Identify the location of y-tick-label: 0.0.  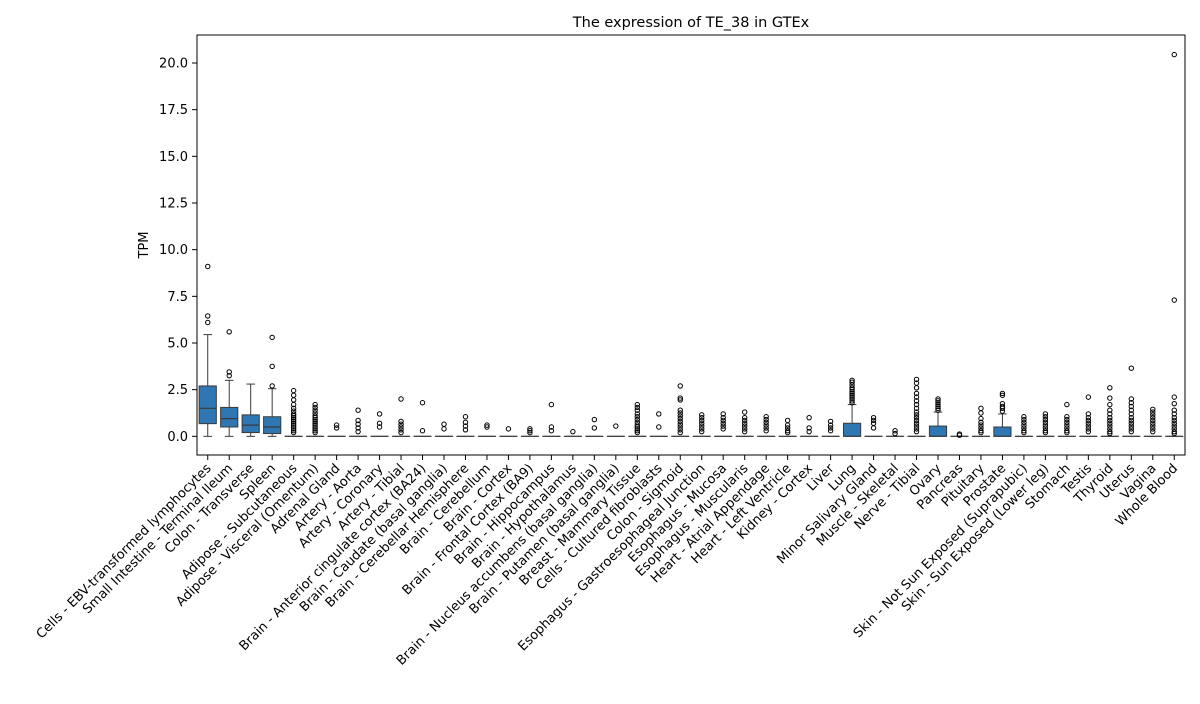
(177, 437).